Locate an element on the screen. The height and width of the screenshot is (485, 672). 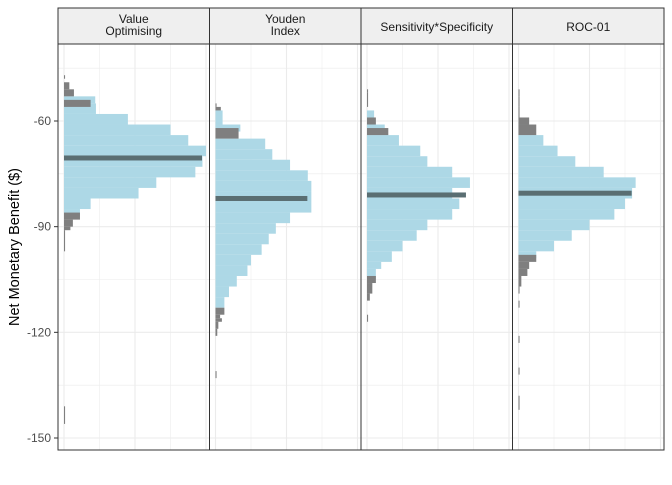
facet-title: Sensitivity*Specificity is located at coordinates (436, 27).